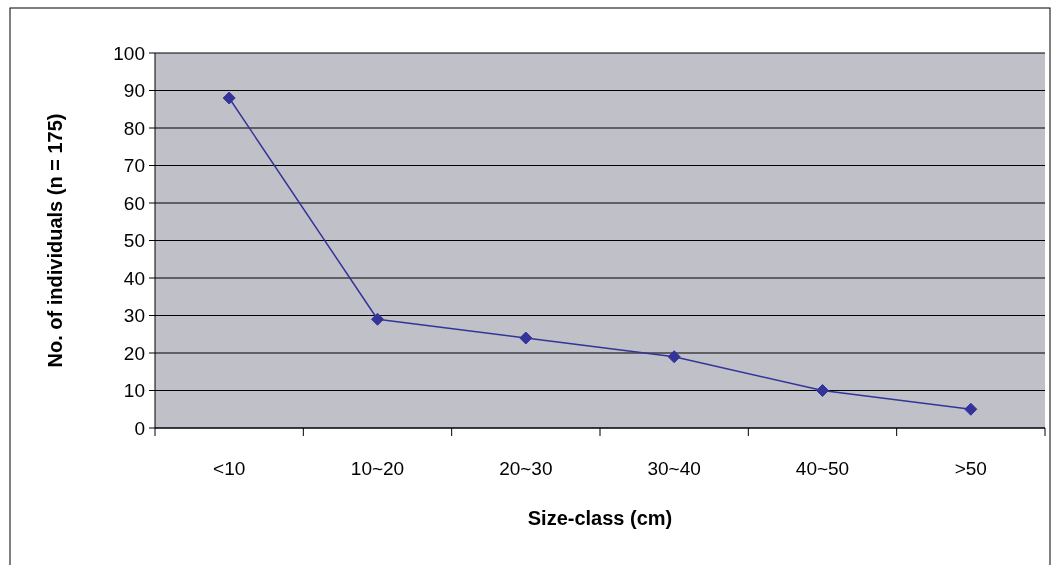 This screenshot has height=565, width=1053. What do you see at coordinates (229, 468) in the screenshot?
I see `x-tick-label: <10` at bounding box center [229, 468].